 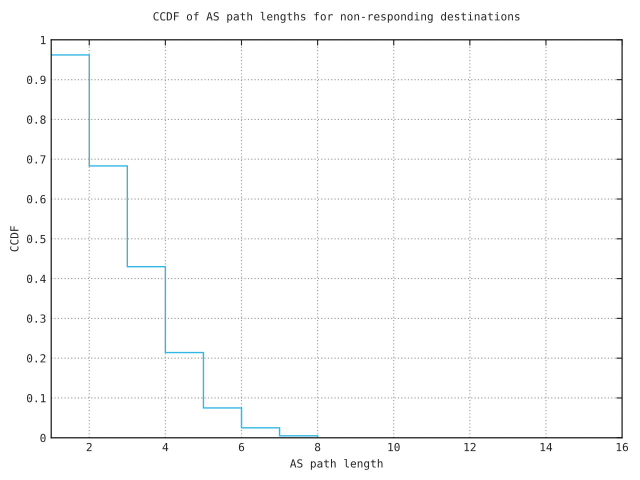 I want to click on y-tick-label: 0.8, so click(x=36, y=119).